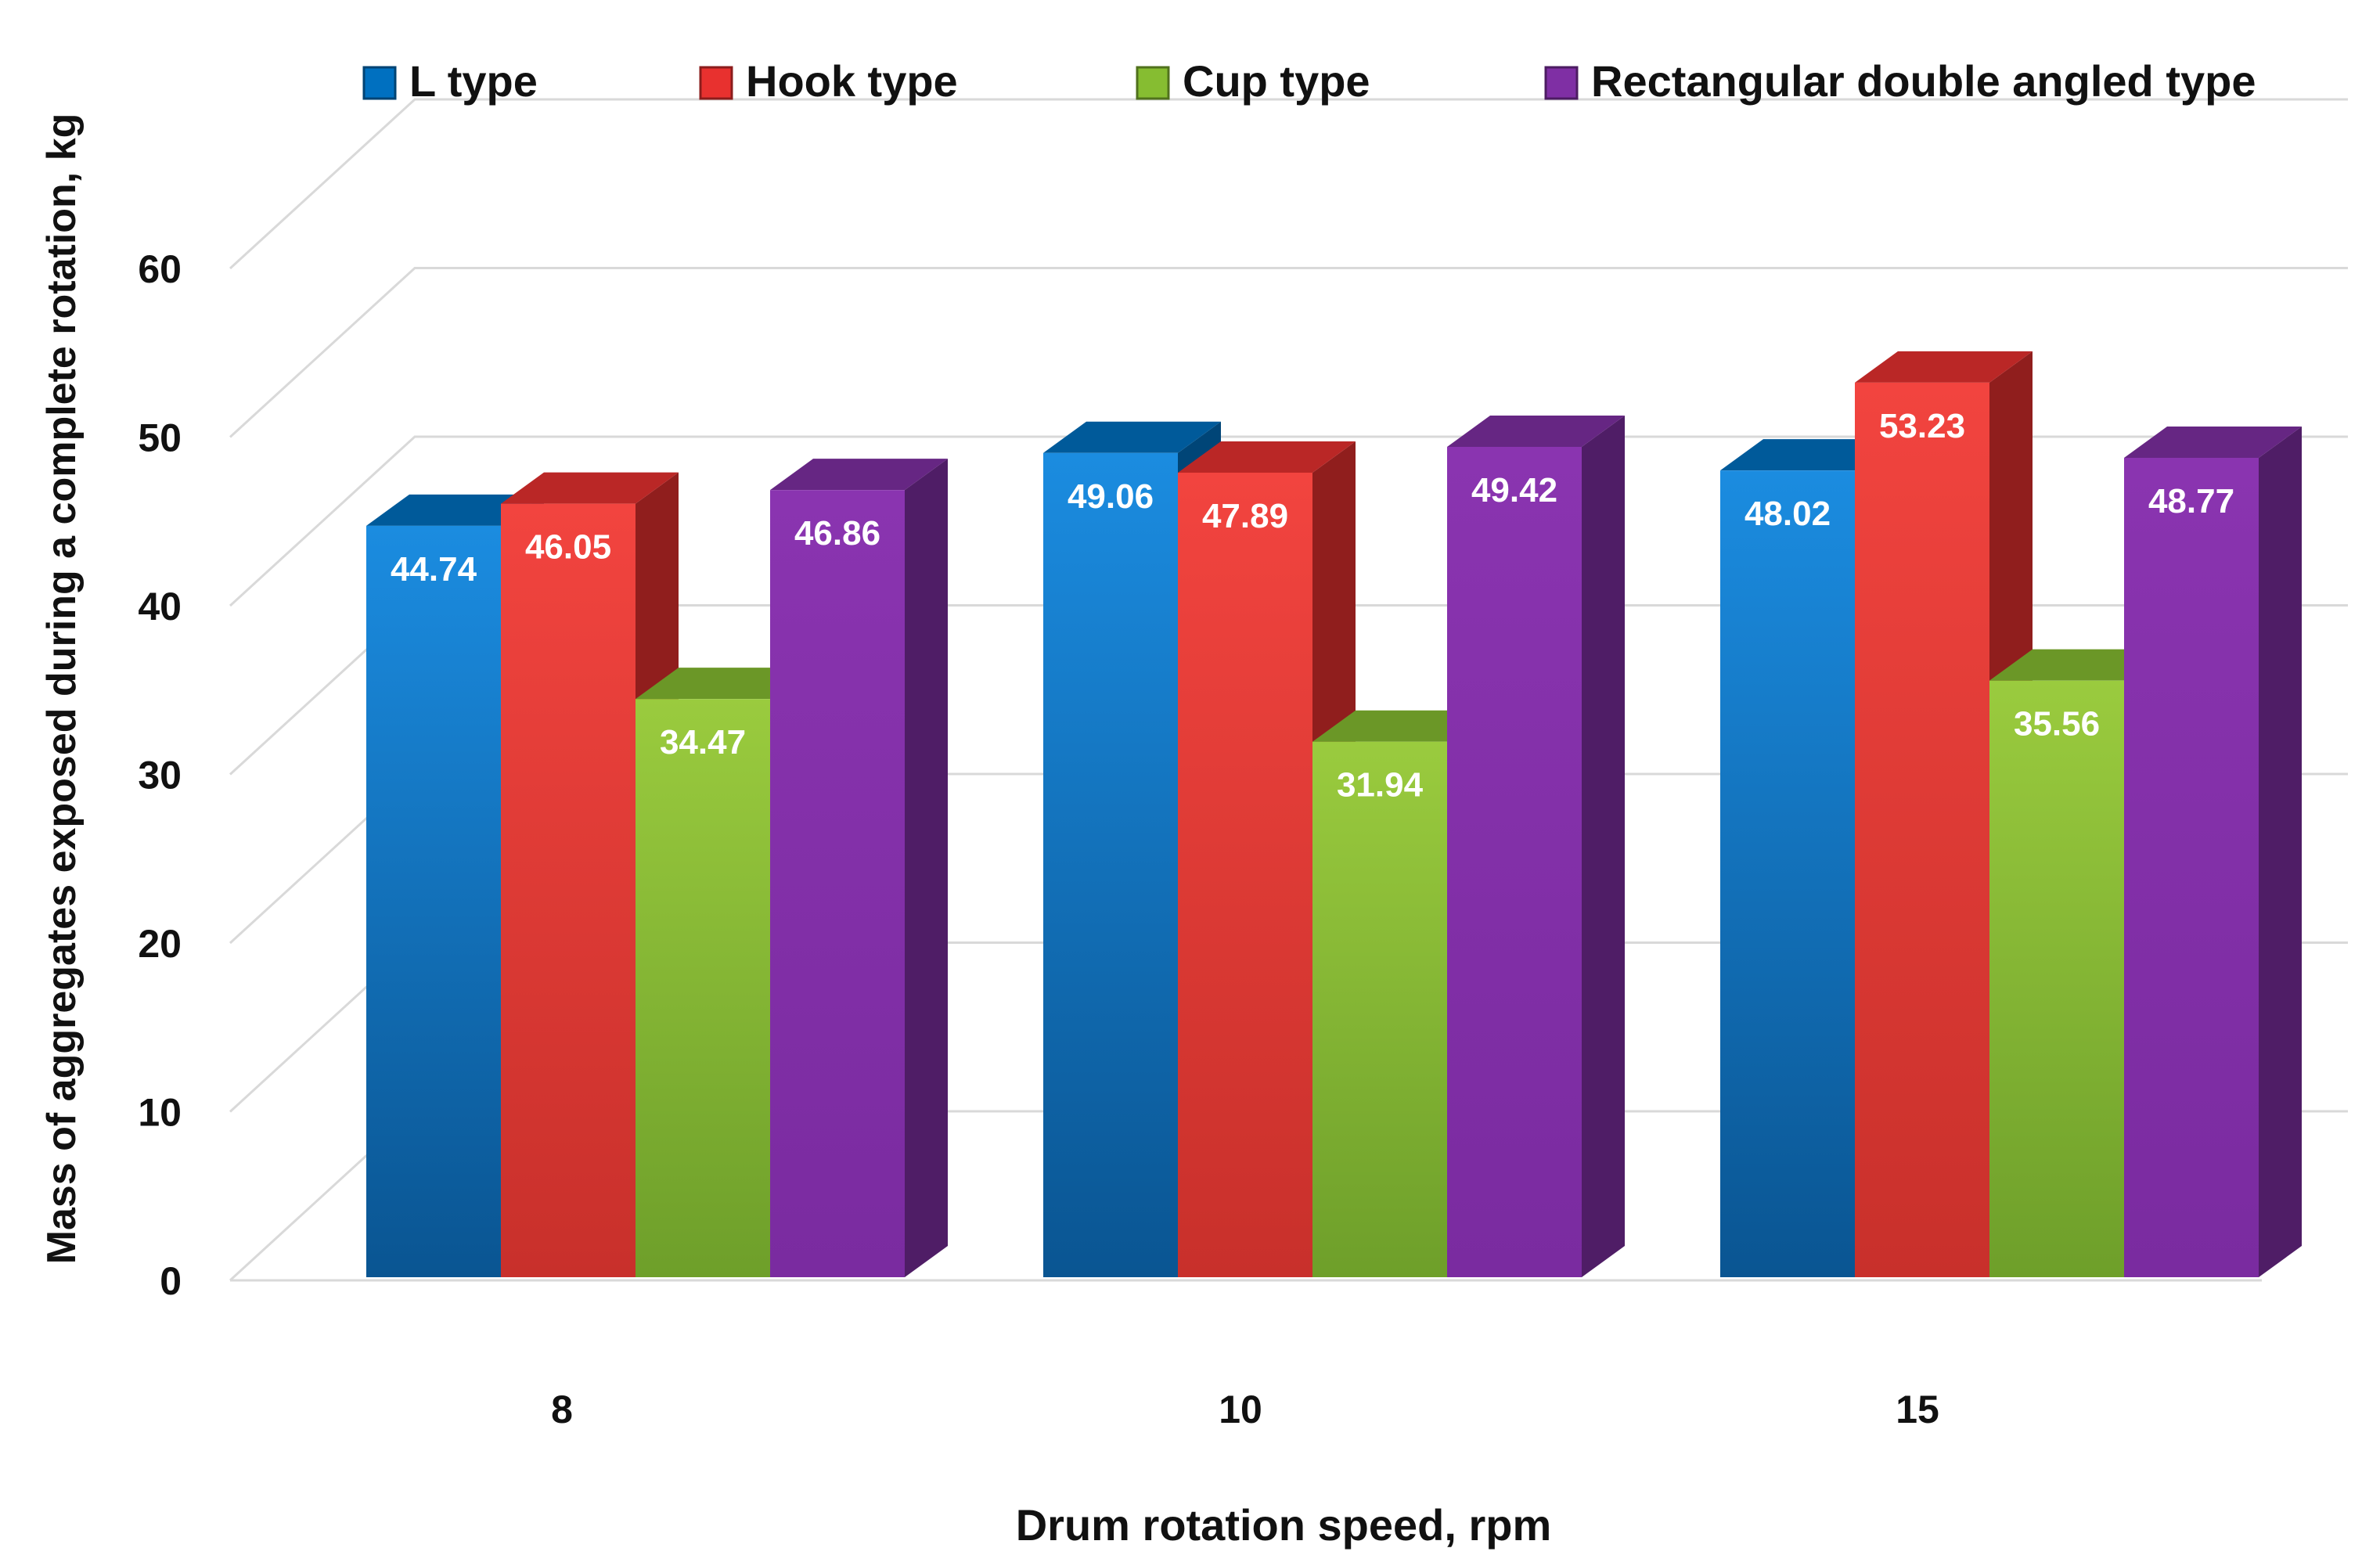  I want to click on data-label: 47.89, so click(1245, 516).